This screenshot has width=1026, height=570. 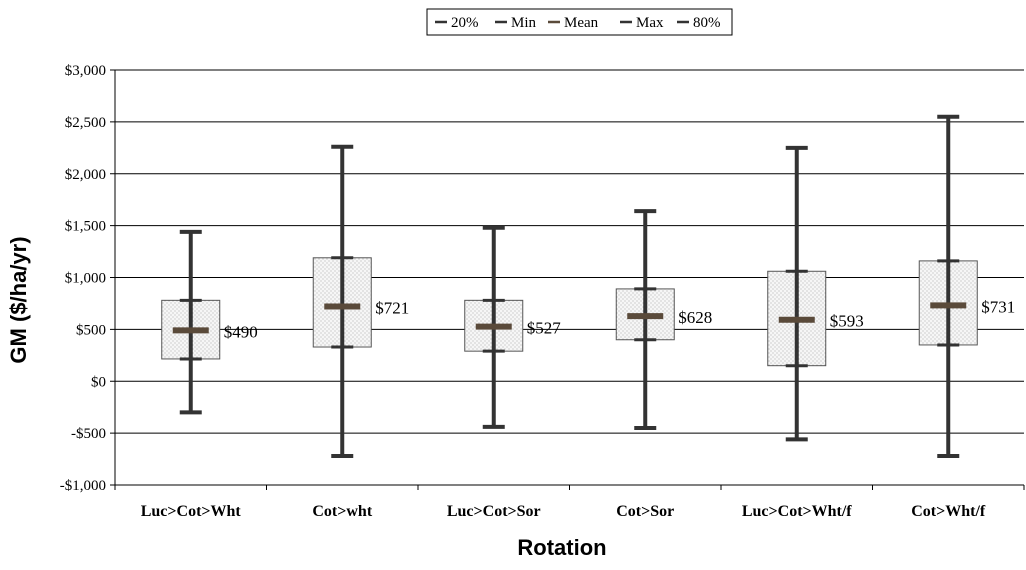 I want to click on legend-label: Mean, so click(x=581, y=23).